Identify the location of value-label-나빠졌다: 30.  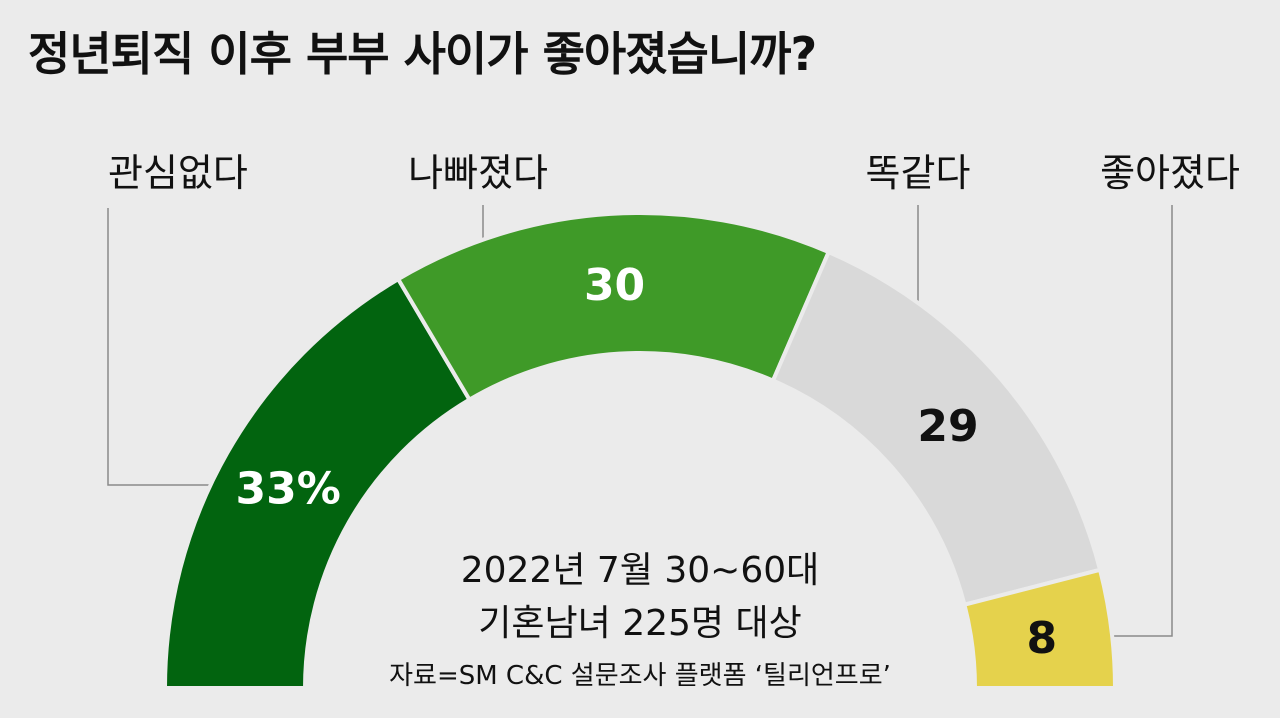
(614, 285).